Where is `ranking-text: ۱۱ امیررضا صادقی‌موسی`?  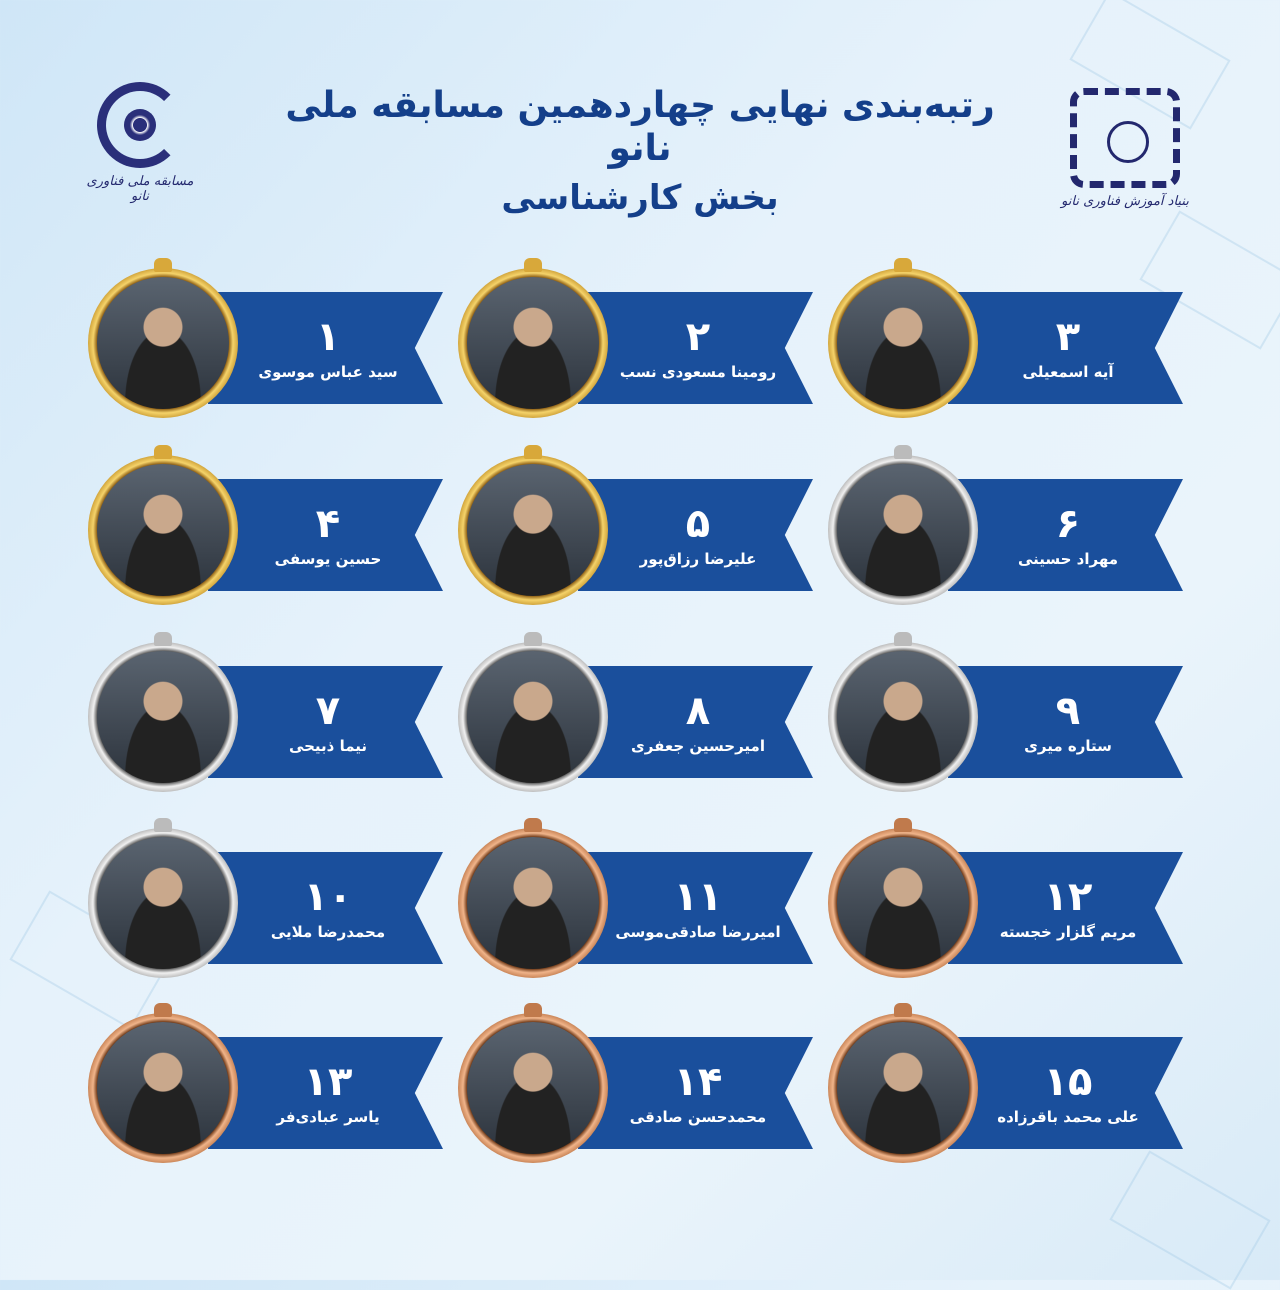 ranking-text: ۱۱ امیررضا صادقی‌موسی is located at coordinates (698, 908).